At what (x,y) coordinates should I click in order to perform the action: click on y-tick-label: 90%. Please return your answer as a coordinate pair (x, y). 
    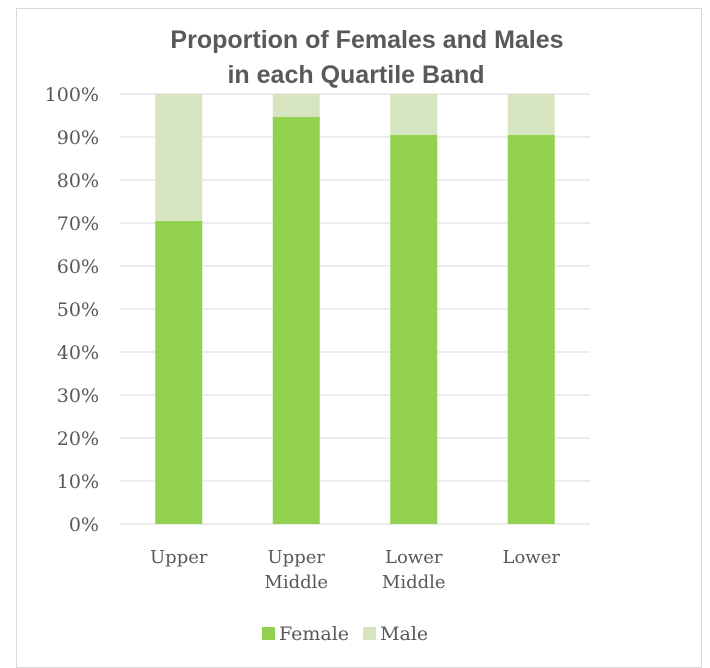
    Looking at the image, I should click on (78, 138).